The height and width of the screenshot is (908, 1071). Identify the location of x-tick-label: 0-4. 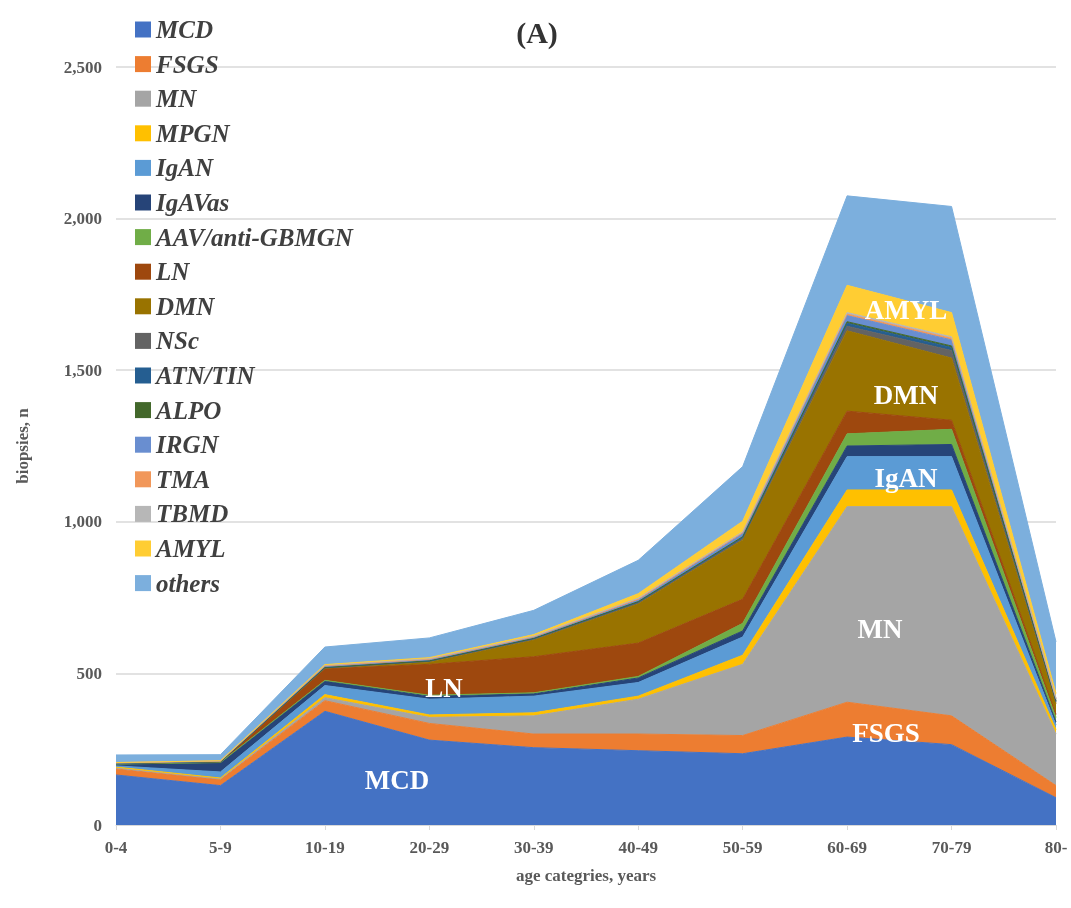
(116, 847).